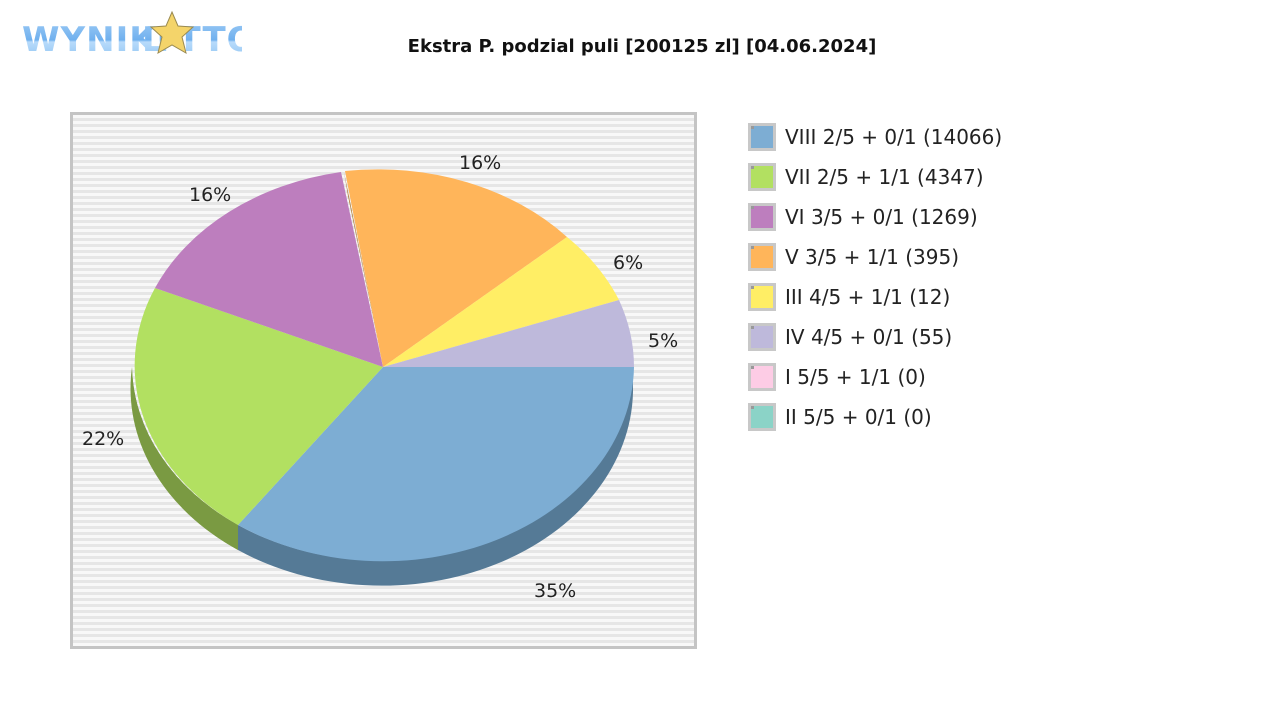  Describe the element at coordinates (628, 263) in the screenshot. I see `label-iii: 6%` at that location.